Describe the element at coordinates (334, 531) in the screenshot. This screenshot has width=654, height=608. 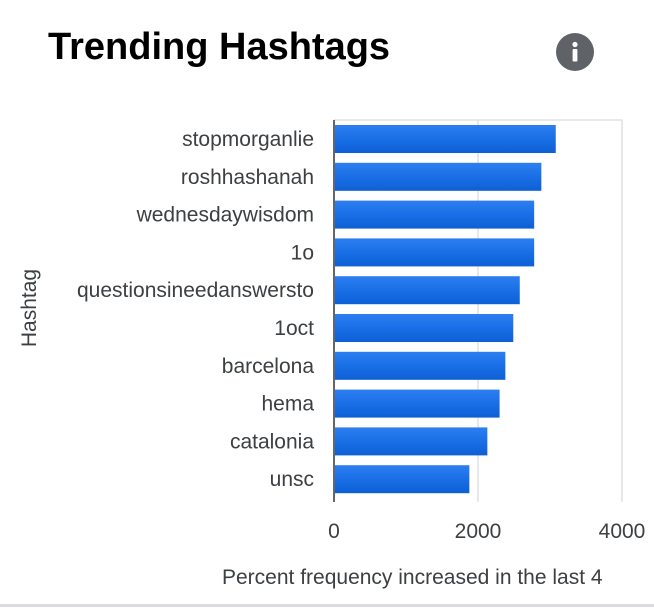
I see `x-tick-label: 0` at that location.